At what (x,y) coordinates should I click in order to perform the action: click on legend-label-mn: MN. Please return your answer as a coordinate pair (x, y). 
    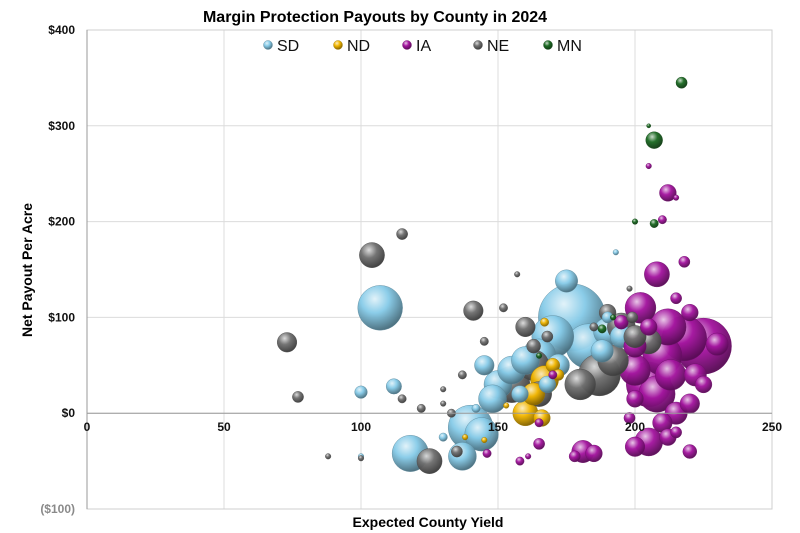
    Looking at the image, I should click on (569, 46).